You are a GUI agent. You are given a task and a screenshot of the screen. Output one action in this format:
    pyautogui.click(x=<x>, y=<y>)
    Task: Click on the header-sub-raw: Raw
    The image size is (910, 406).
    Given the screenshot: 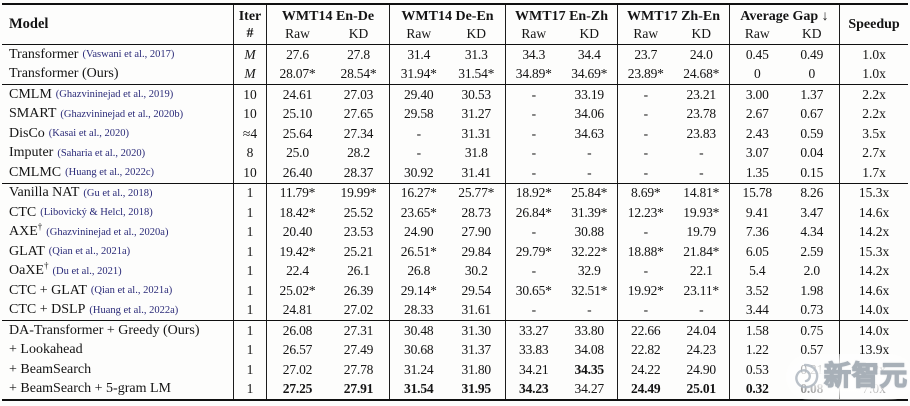 What is the action you would take?
    pyautogui.click(x=646, y=33)
    